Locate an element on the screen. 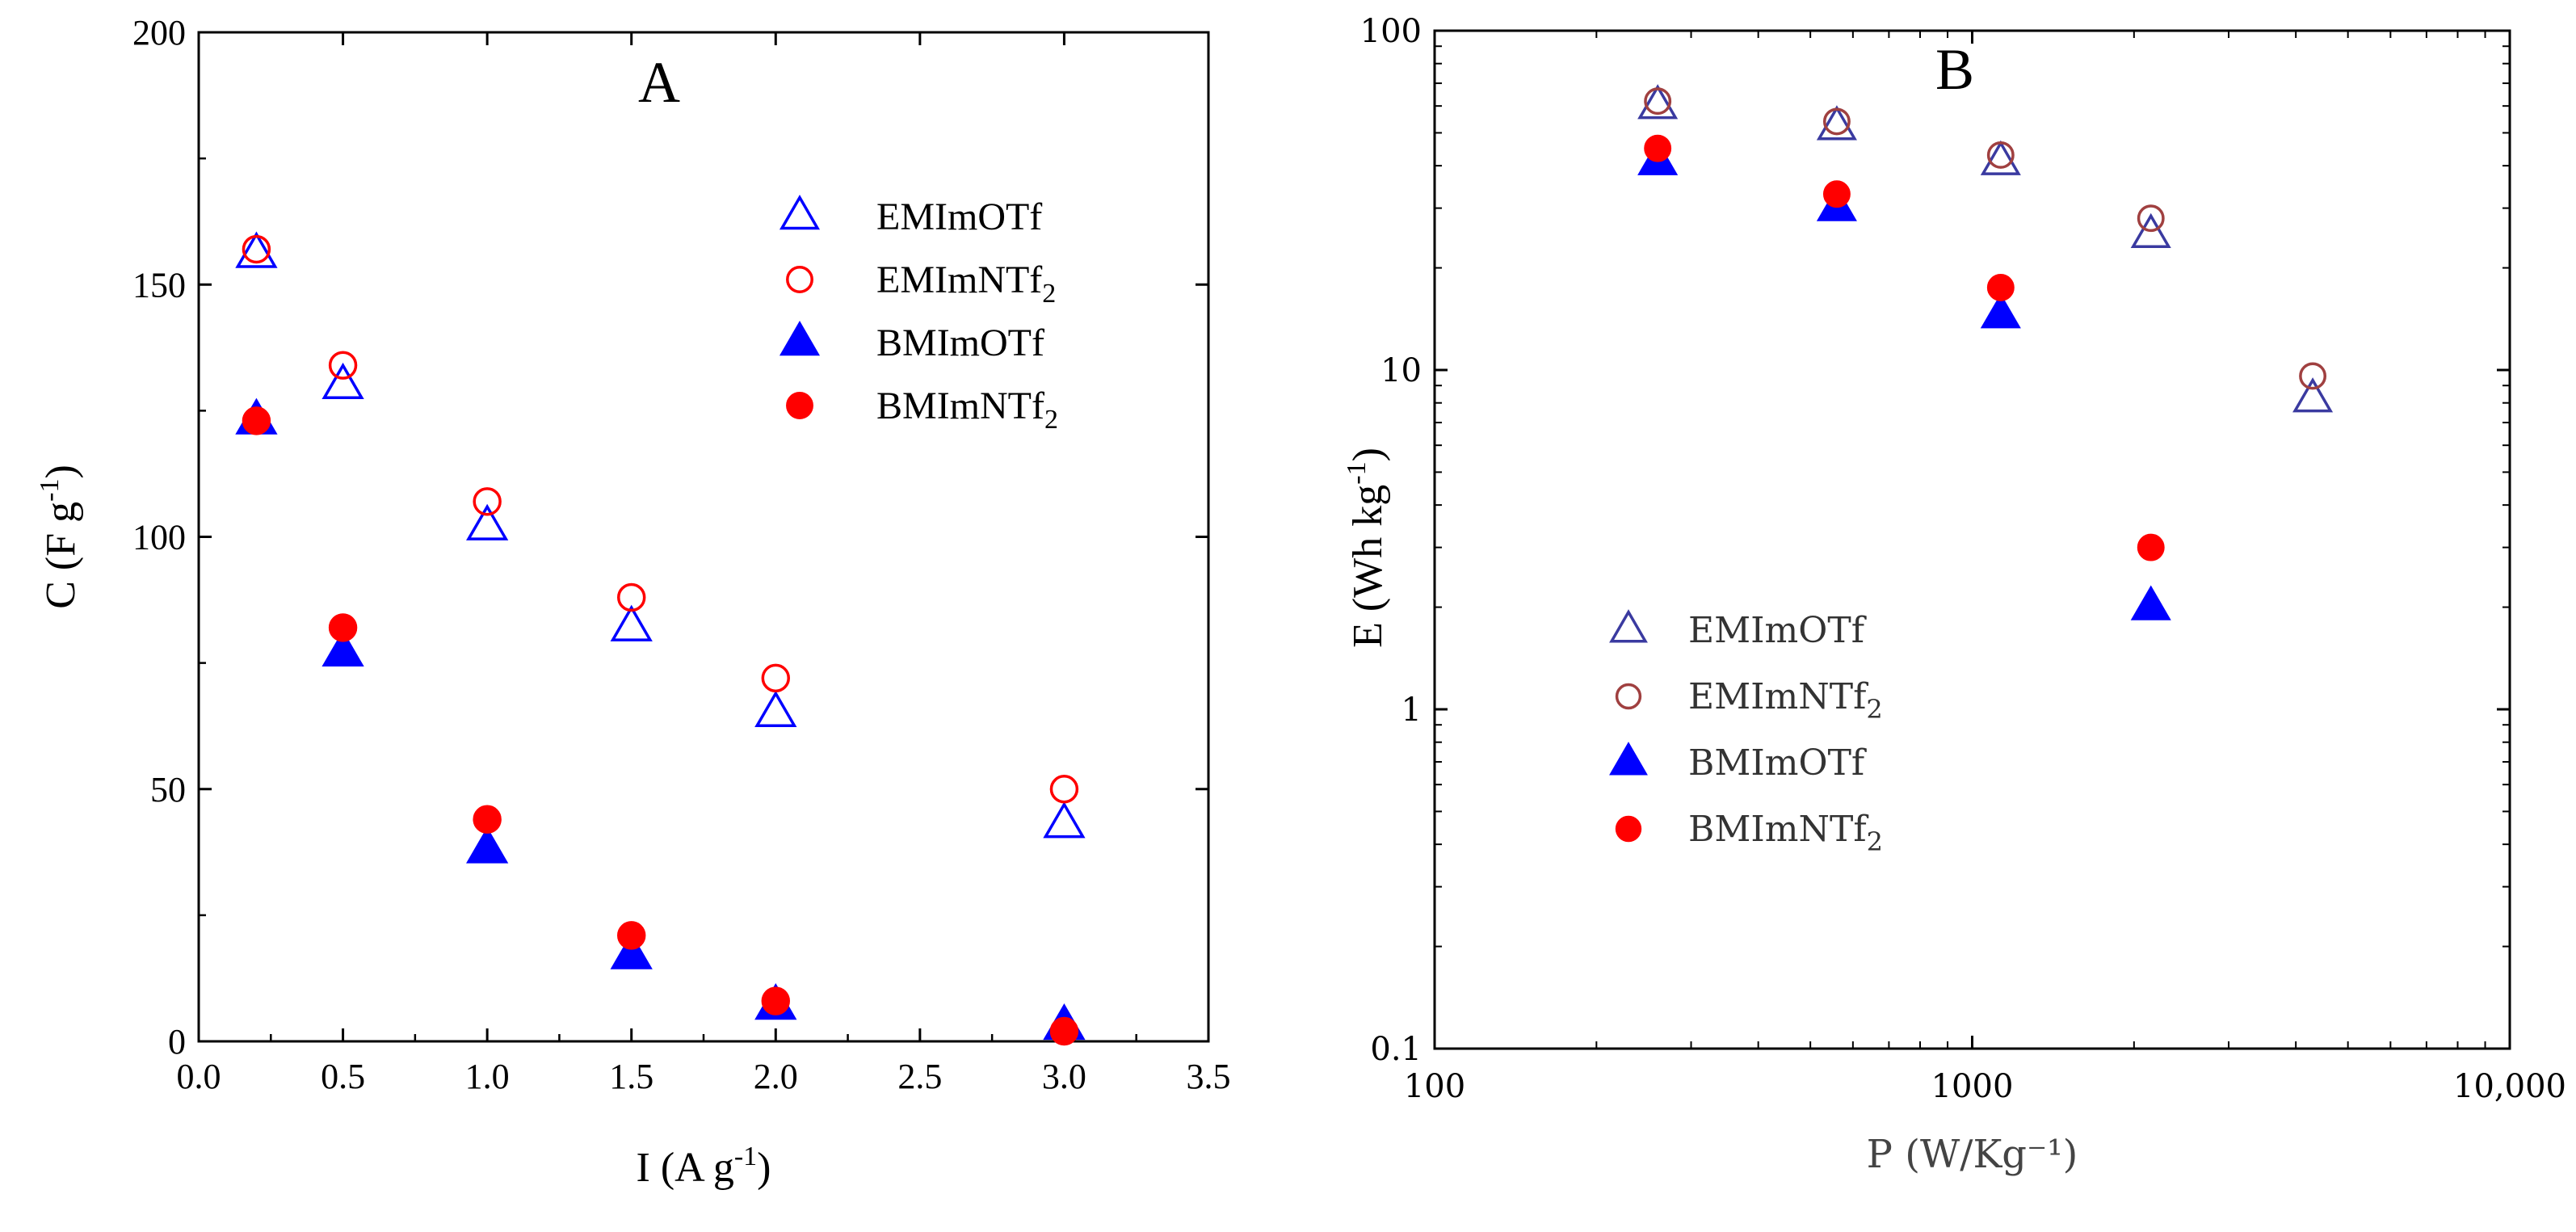 This screenshot has height=1232, width=2576. x-tick-label: 0.5 is located at coordinates (343, 1076).